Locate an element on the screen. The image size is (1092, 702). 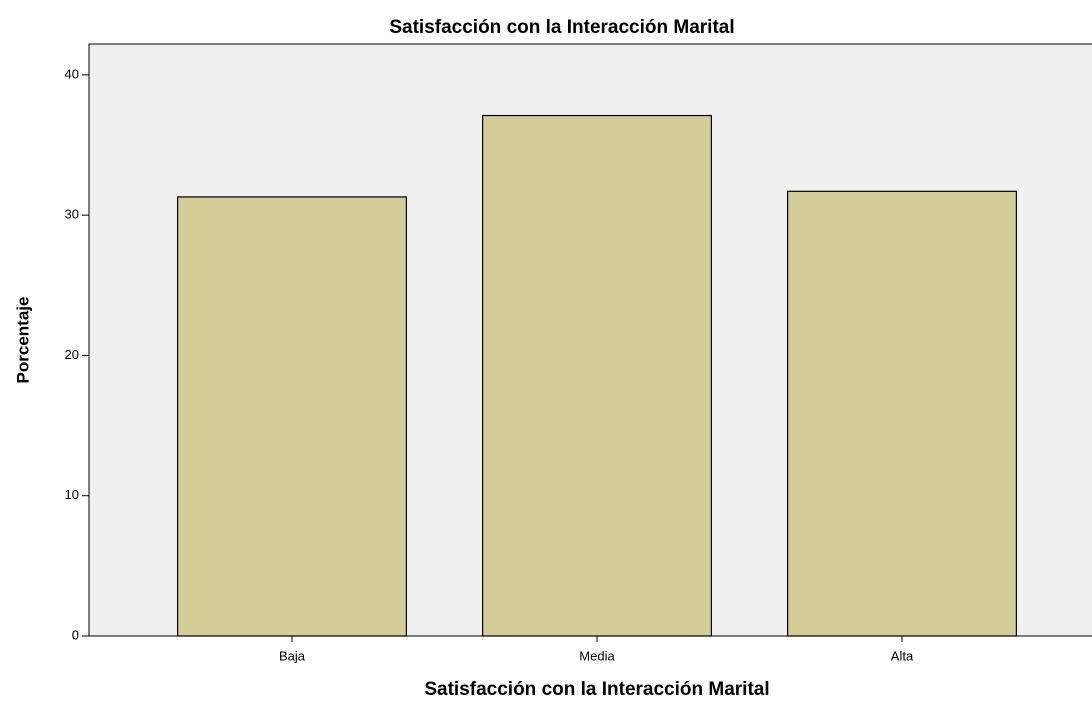
x-tick-label: Baja is located at coordinates (292, 655).